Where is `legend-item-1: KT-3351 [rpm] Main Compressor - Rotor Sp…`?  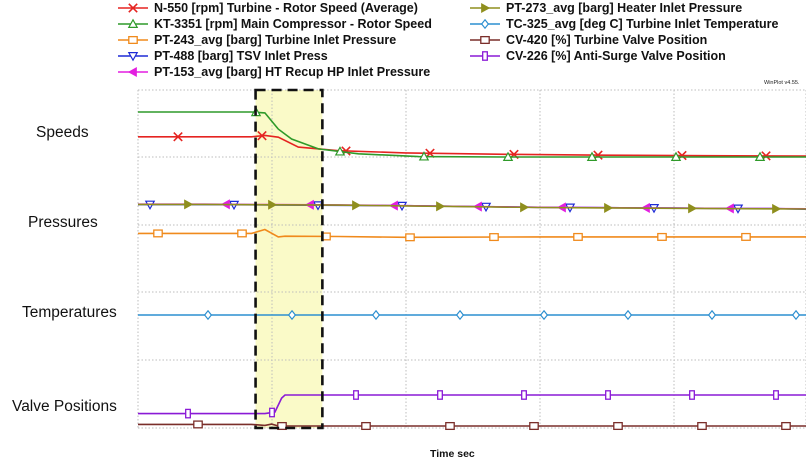
legend-item-1: KT-3351 [rpm] Main Compressor - Rotor Sp… is located at coordinates (275, 24).